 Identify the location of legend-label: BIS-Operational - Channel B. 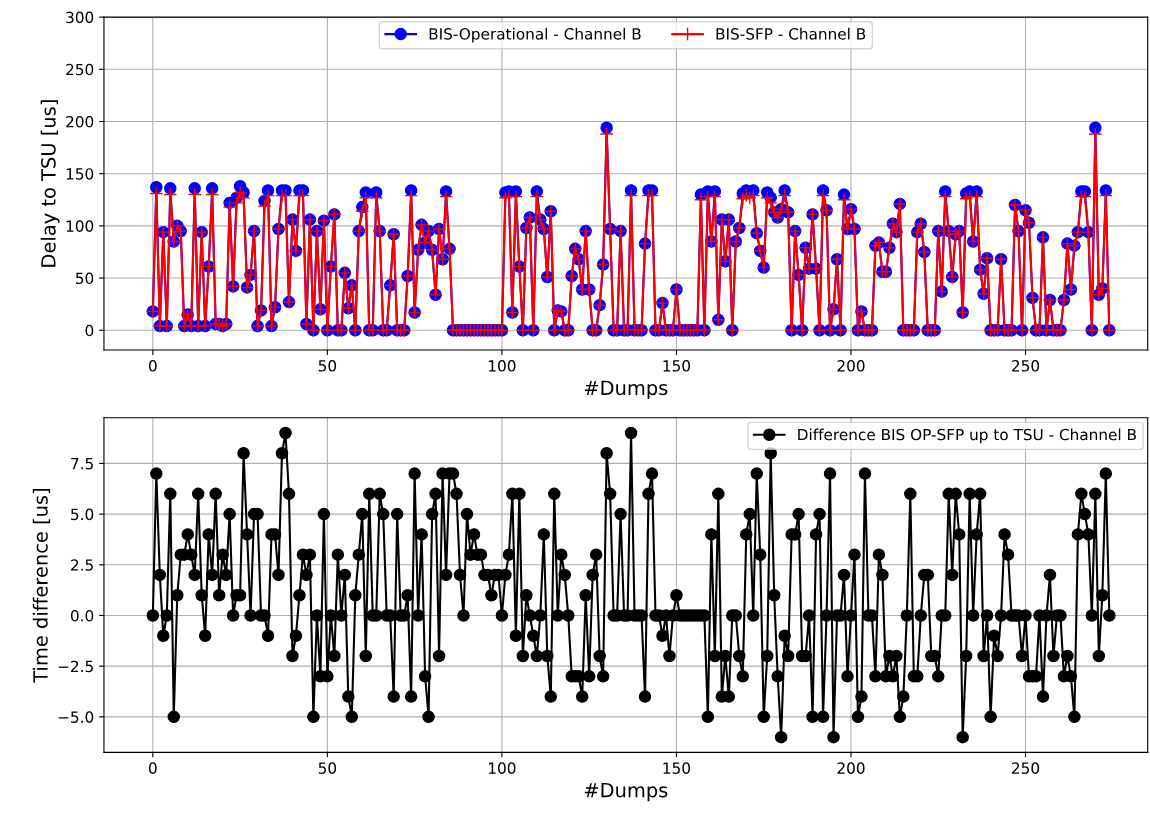
(535, 35).